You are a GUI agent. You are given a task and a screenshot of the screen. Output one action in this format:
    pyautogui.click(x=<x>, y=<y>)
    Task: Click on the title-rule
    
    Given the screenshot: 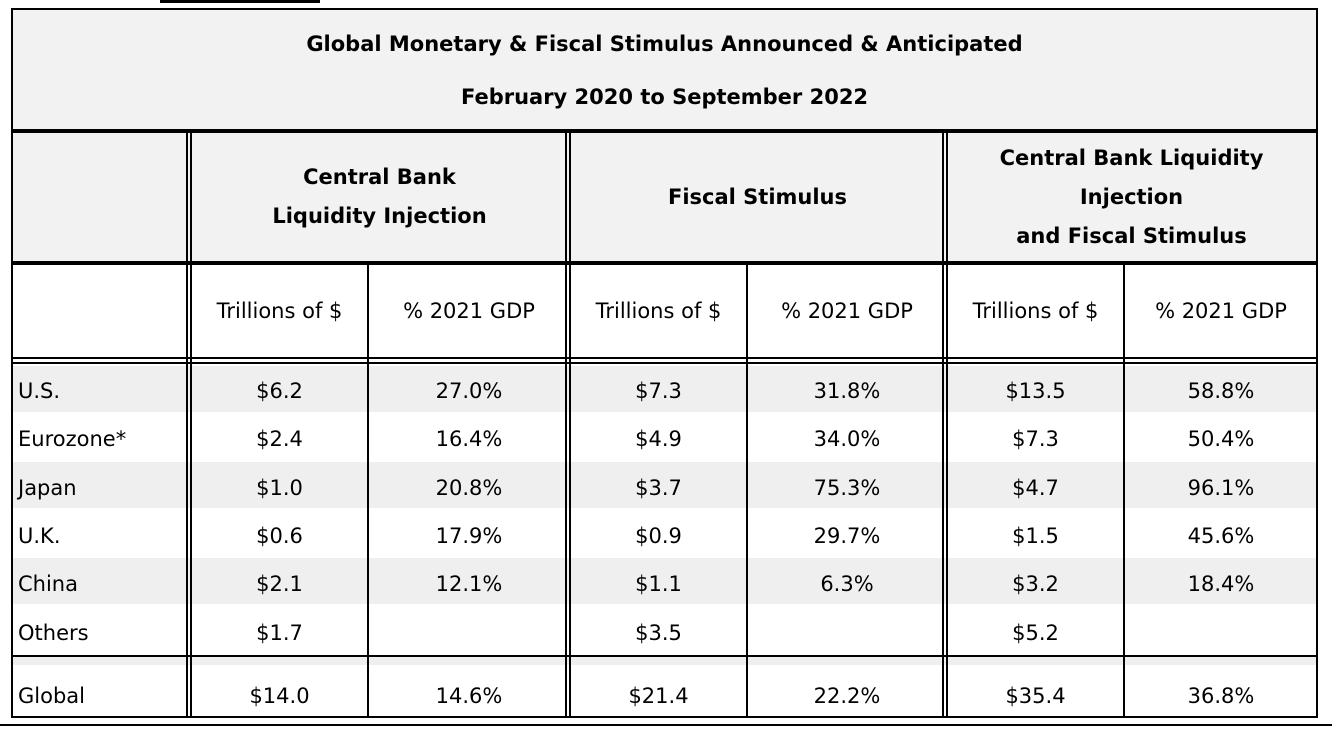 What is the action you would take?
    pyautogui.click(x=664, y=131)
    